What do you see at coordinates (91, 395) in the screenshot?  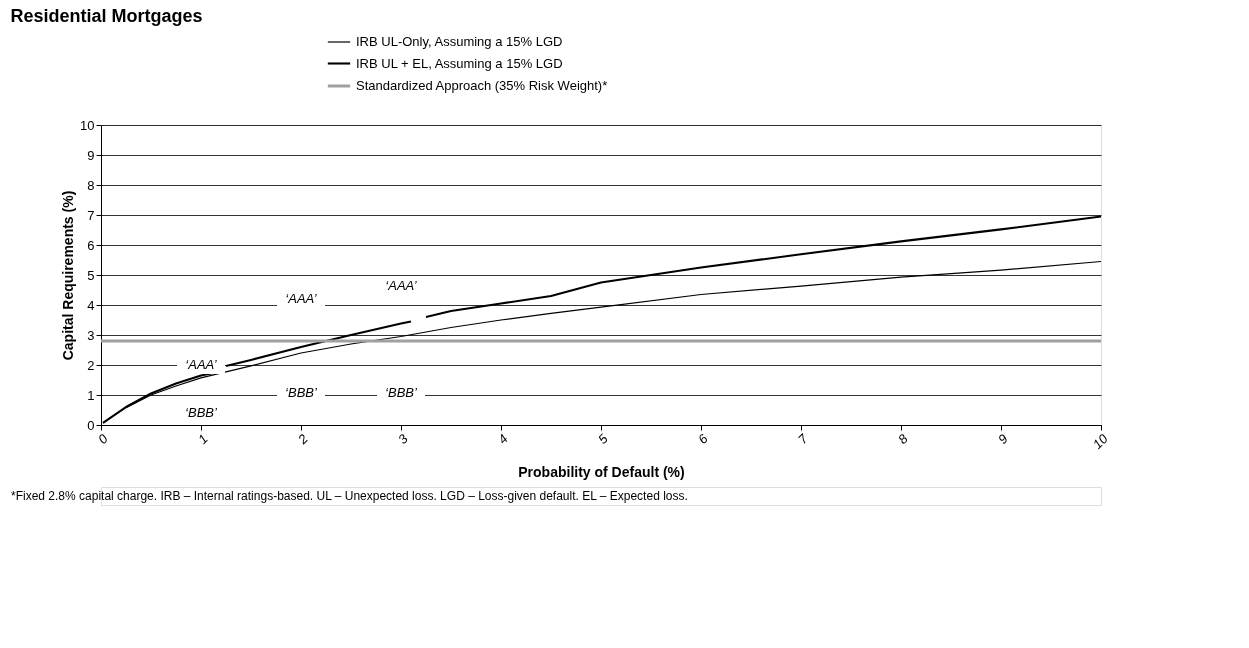 I see `y-tick-label: 1` at bounding box center [91, 395].